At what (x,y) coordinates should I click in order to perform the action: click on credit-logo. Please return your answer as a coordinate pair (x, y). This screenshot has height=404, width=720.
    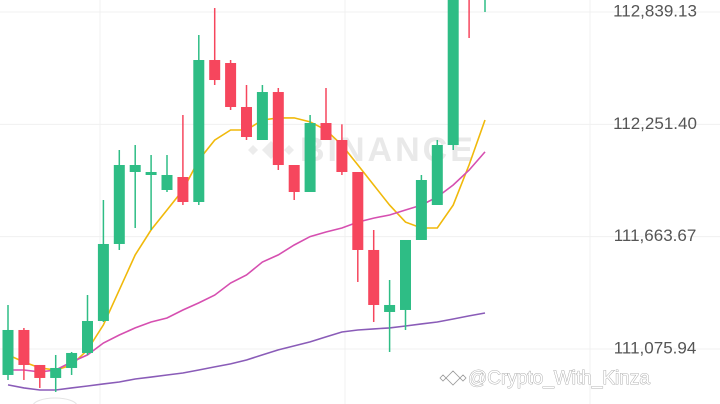
    Looking at the image, I should click on (453, 378).